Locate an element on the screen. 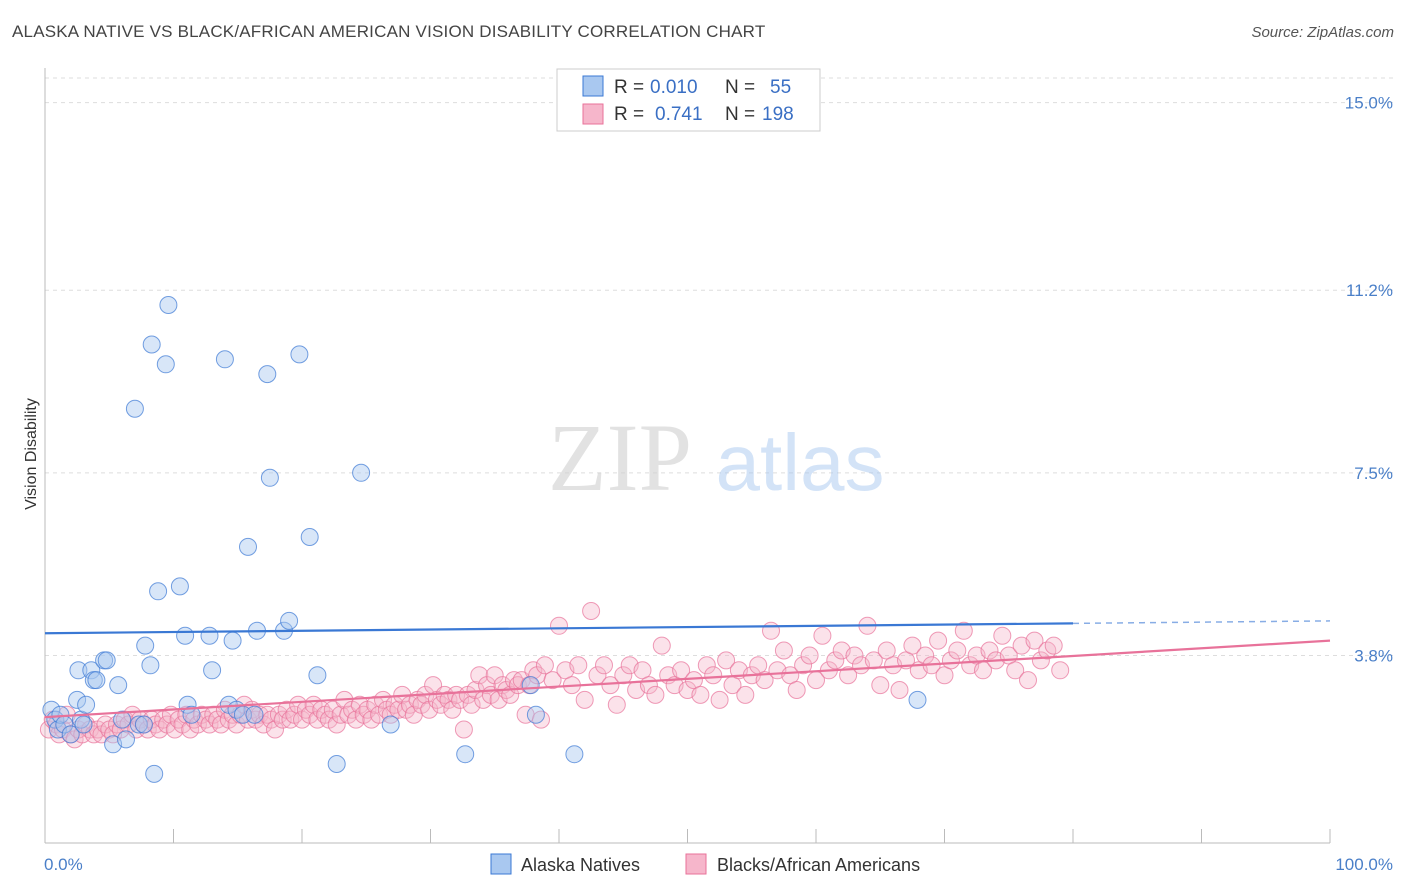 The height and width of the screenshot is (892, 1406). legend-swatch-pink is located at coordinates (593, 114).